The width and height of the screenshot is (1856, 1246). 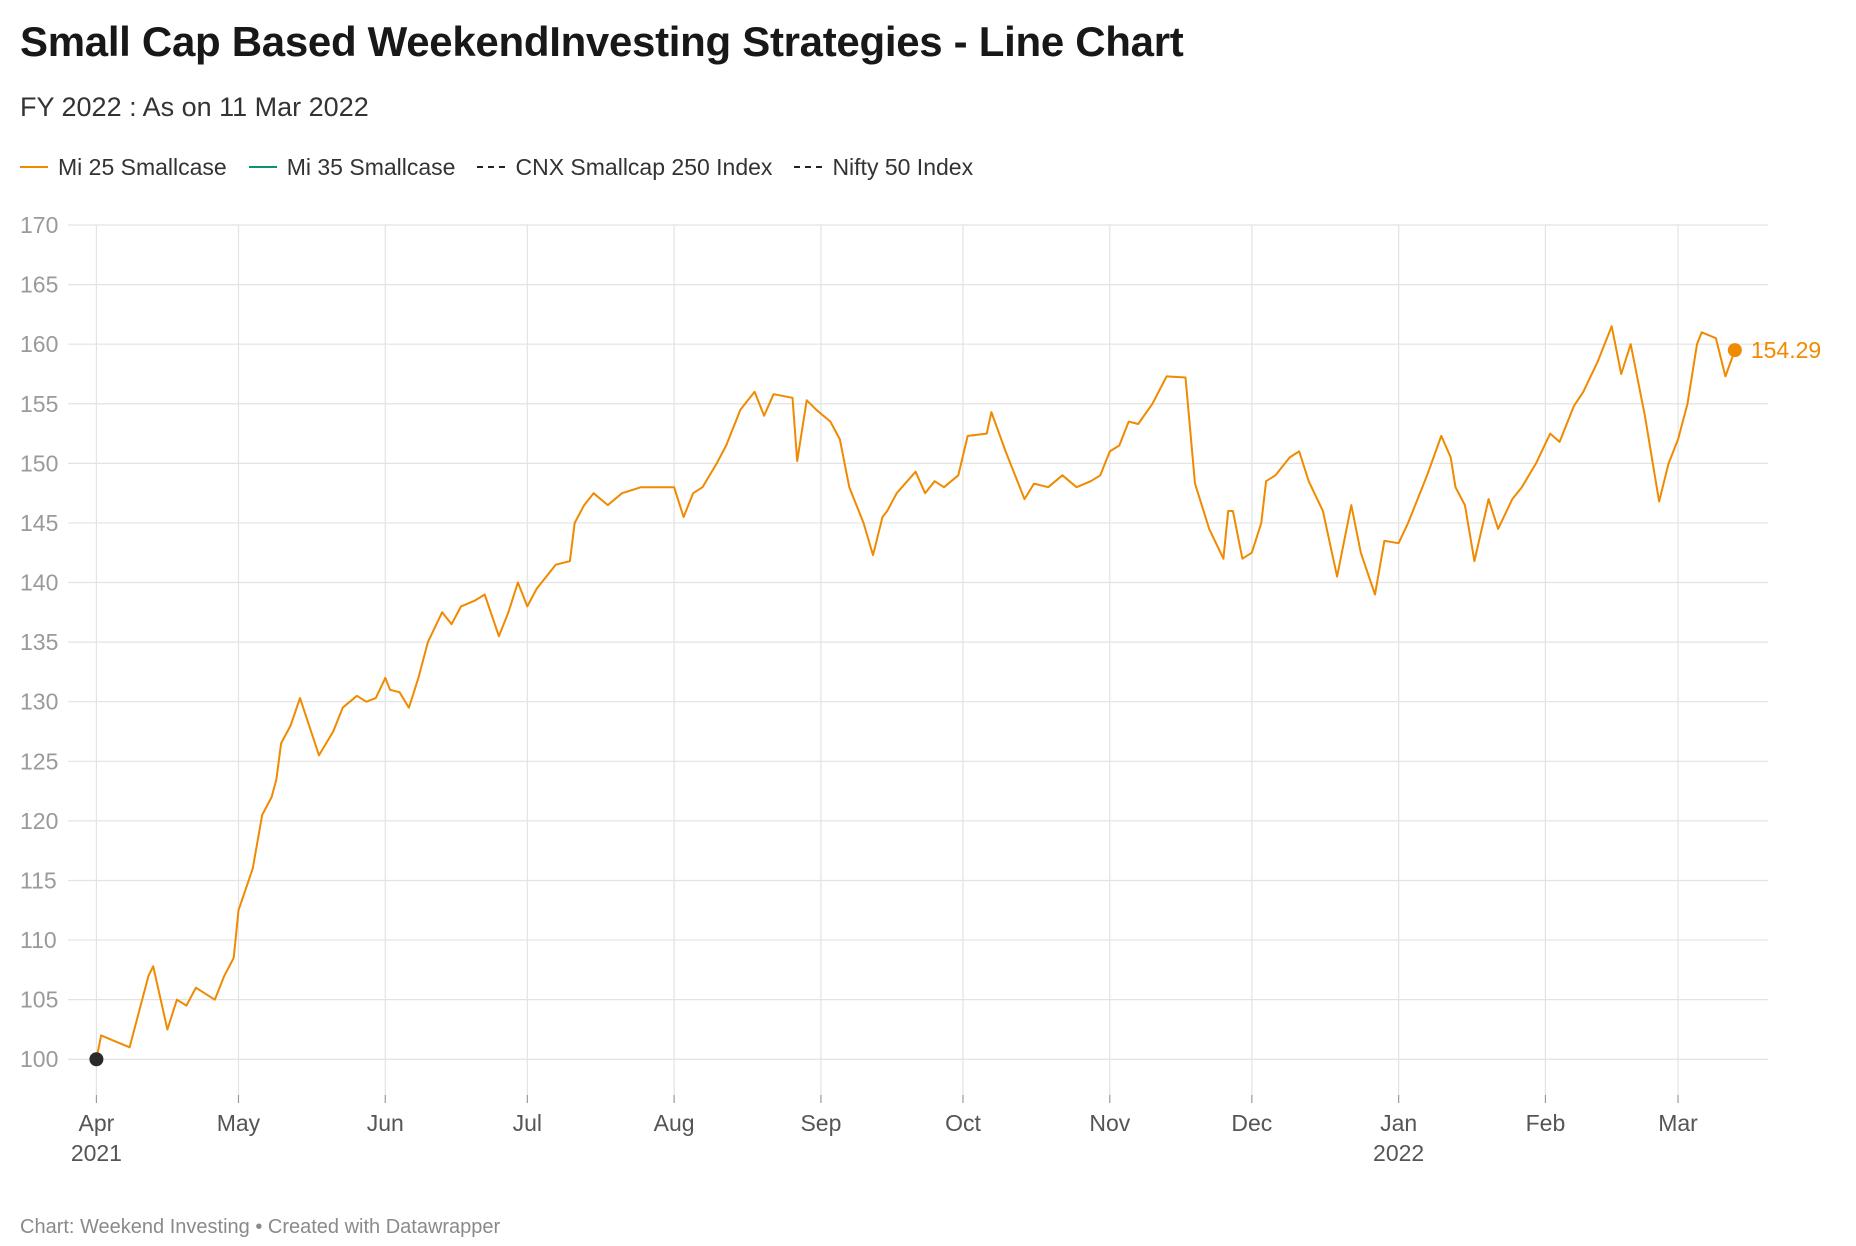 What do you see at coordinates (1398, 1153) in the screenshot?
I see `x-tick-year-label: 2022` at bounding box center [1398, 1153].